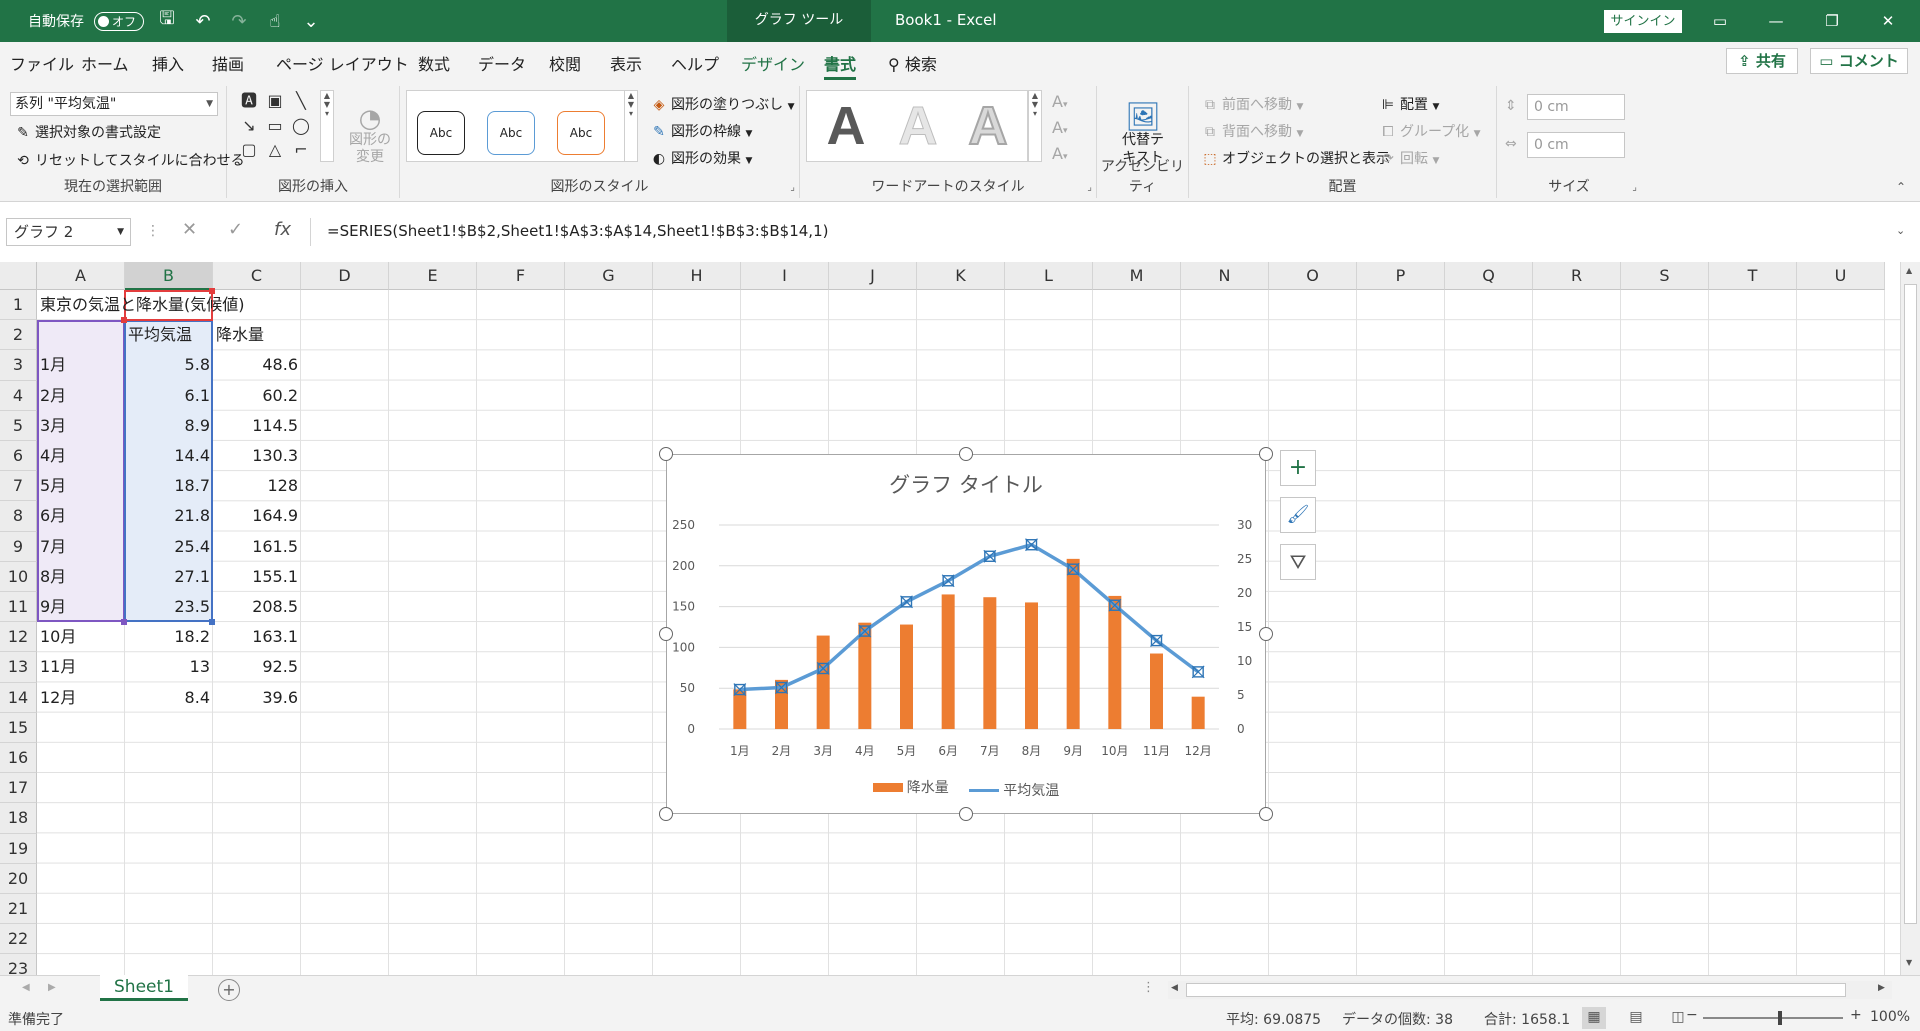  What do you see at coordinates (18, 486) in the screenshot?
I see `row-header-7: 7` at bounding box center [18, 486].